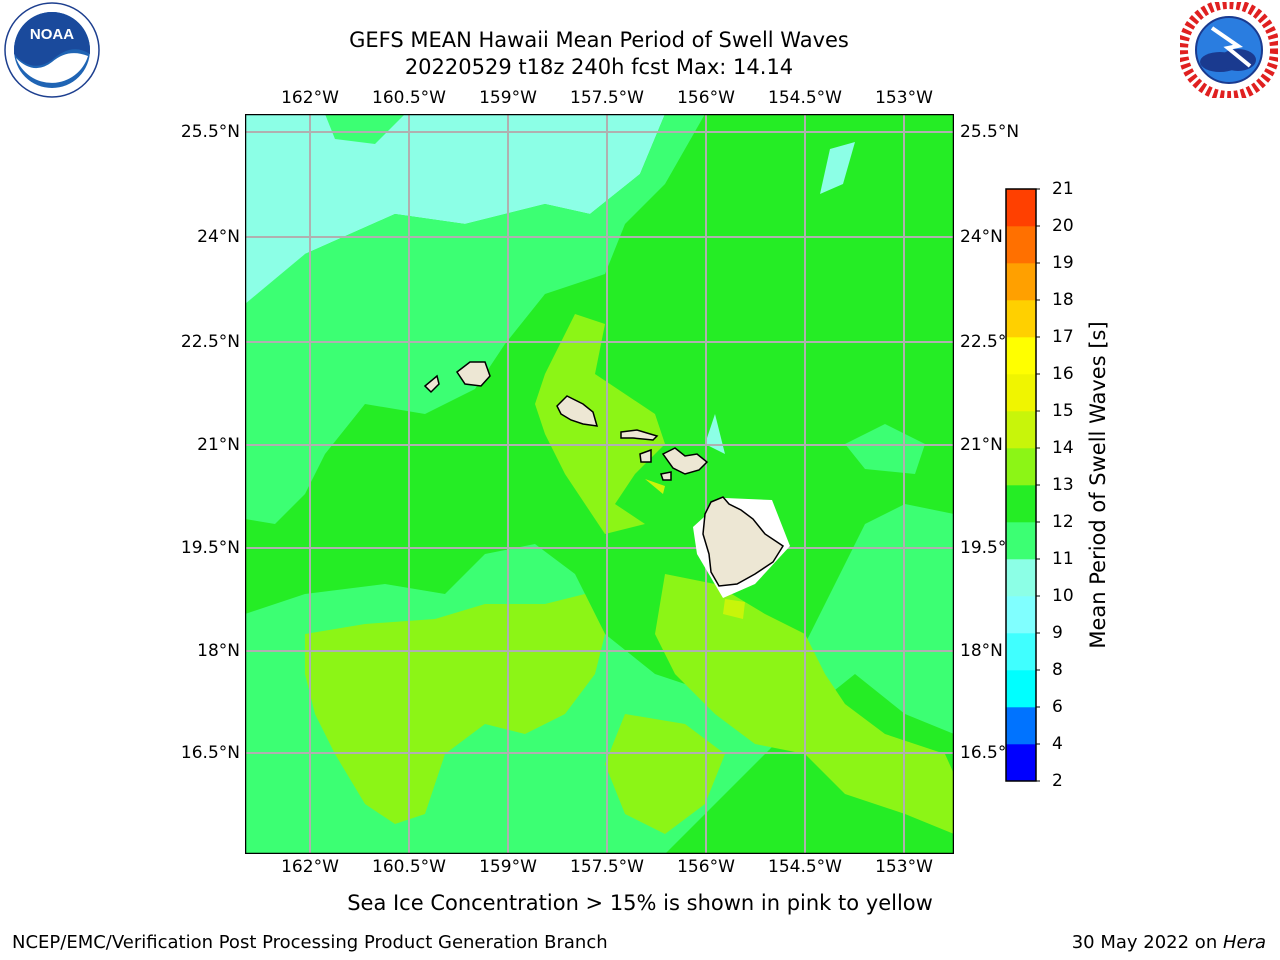 This screenshot has height=960, width=1280. Describe the element at coordinates (607, 867) in the screenshot. I see `bottom-lon-label: 157.5°W` at that location.